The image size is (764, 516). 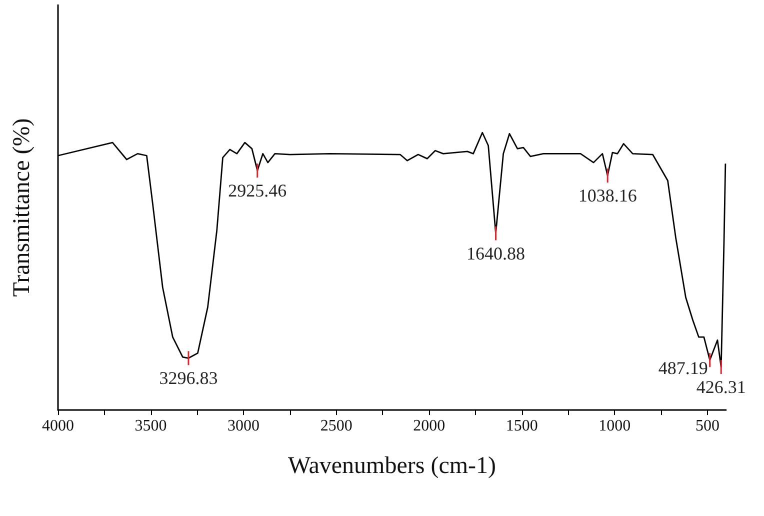 I want to click on annotation: 3296.83, so click(x=188, y=378).